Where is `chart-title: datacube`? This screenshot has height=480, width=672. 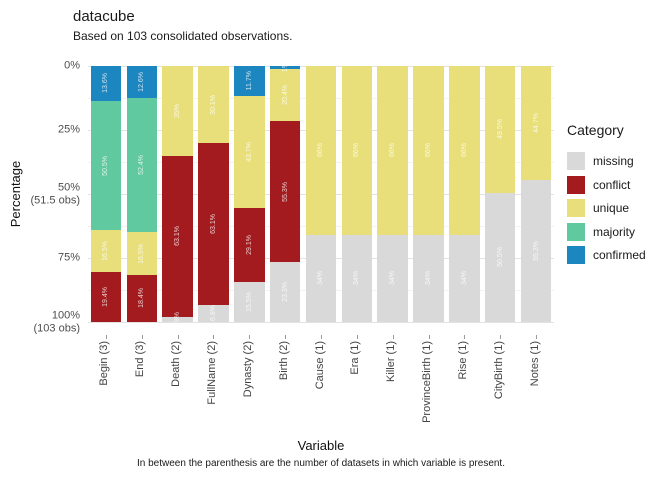 chart-title: datacube is located at coordinates (104, 16).